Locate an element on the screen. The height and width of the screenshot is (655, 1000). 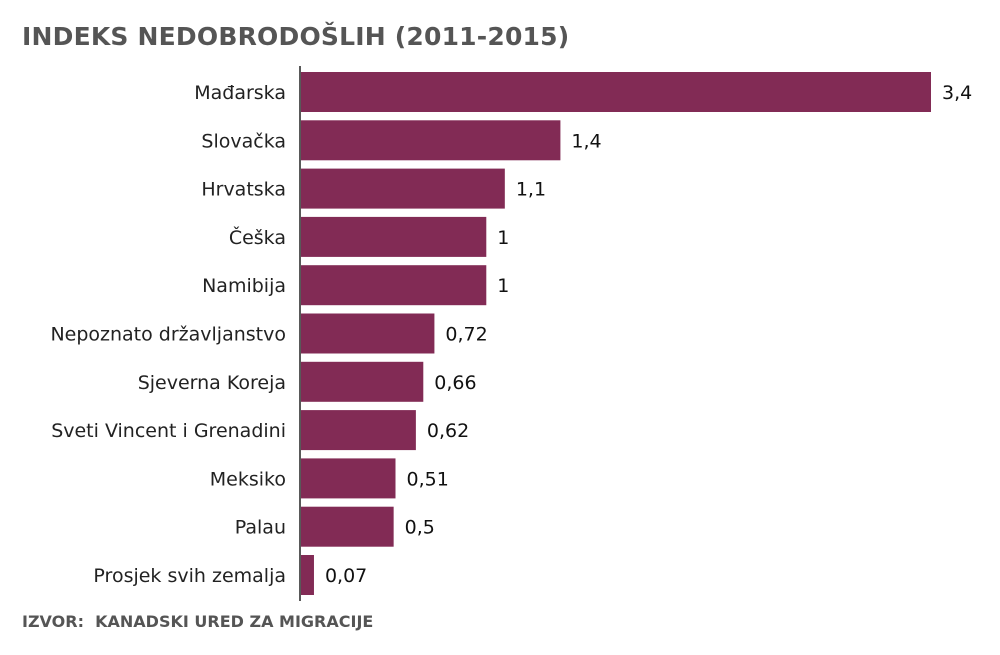
category-label: Meksiko is located at coordinates (248, 479).